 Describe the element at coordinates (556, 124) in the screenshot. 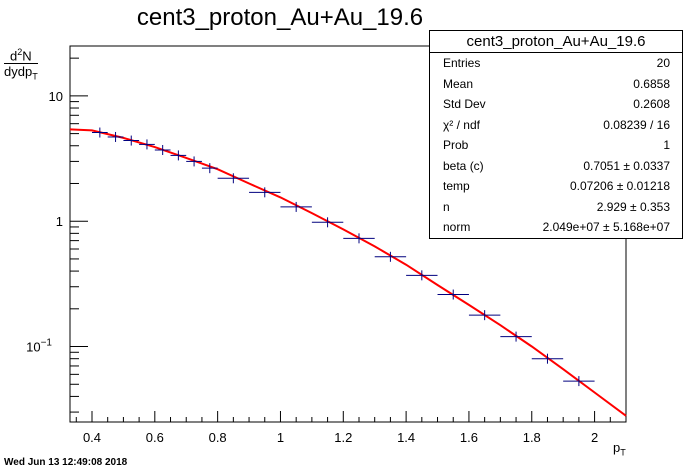

I see `stats-row-chi2: χ² / ndf 0.08239 / 16` at that location.